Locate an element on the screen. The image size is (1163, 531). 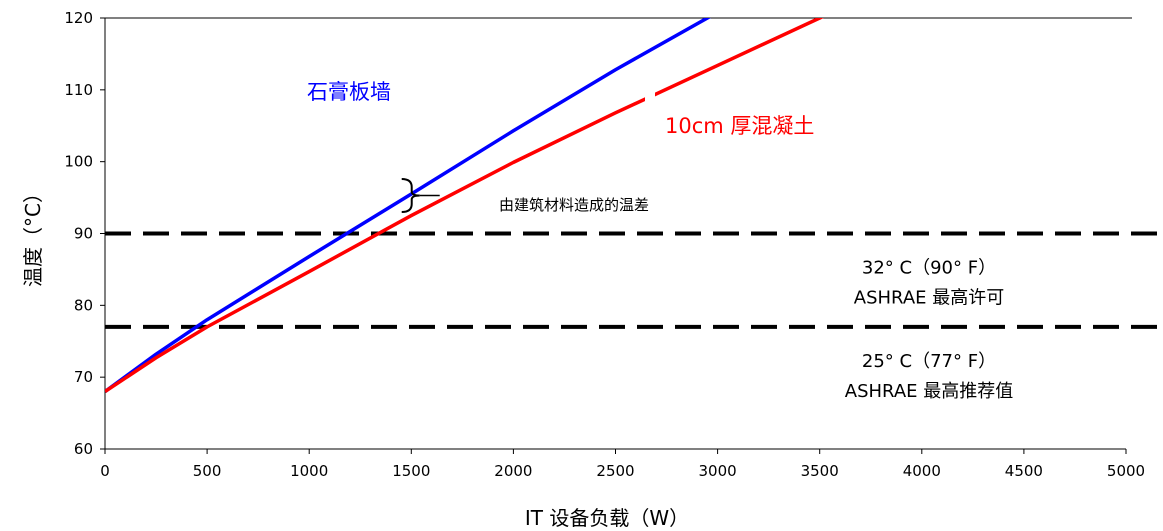
y-ticks: 60 70 80 90 100 110 120 is located at coordinates (84, 233).